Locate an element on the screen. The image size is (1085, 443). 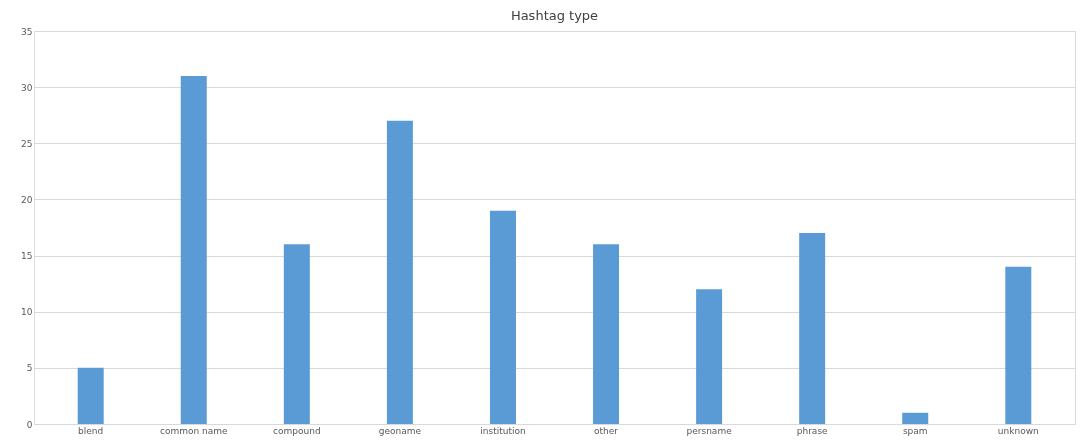
y-tick-label: 0 is located at coordinates (29, 424).